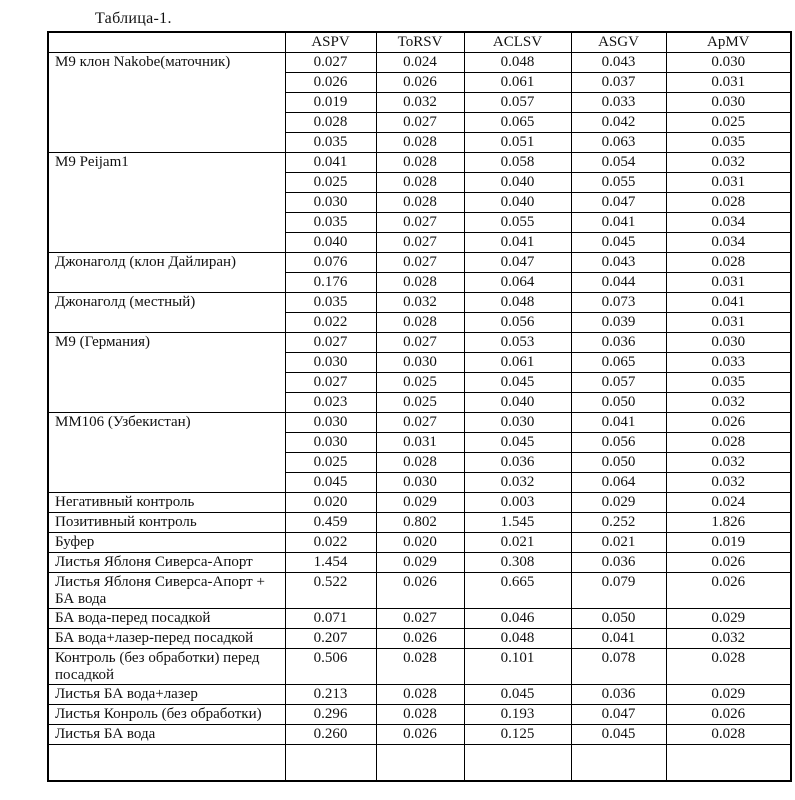  Describe the element at coordinates (166, 694) in the screenshot. I see `row-label: Листья БА вода+лазер` at that location.